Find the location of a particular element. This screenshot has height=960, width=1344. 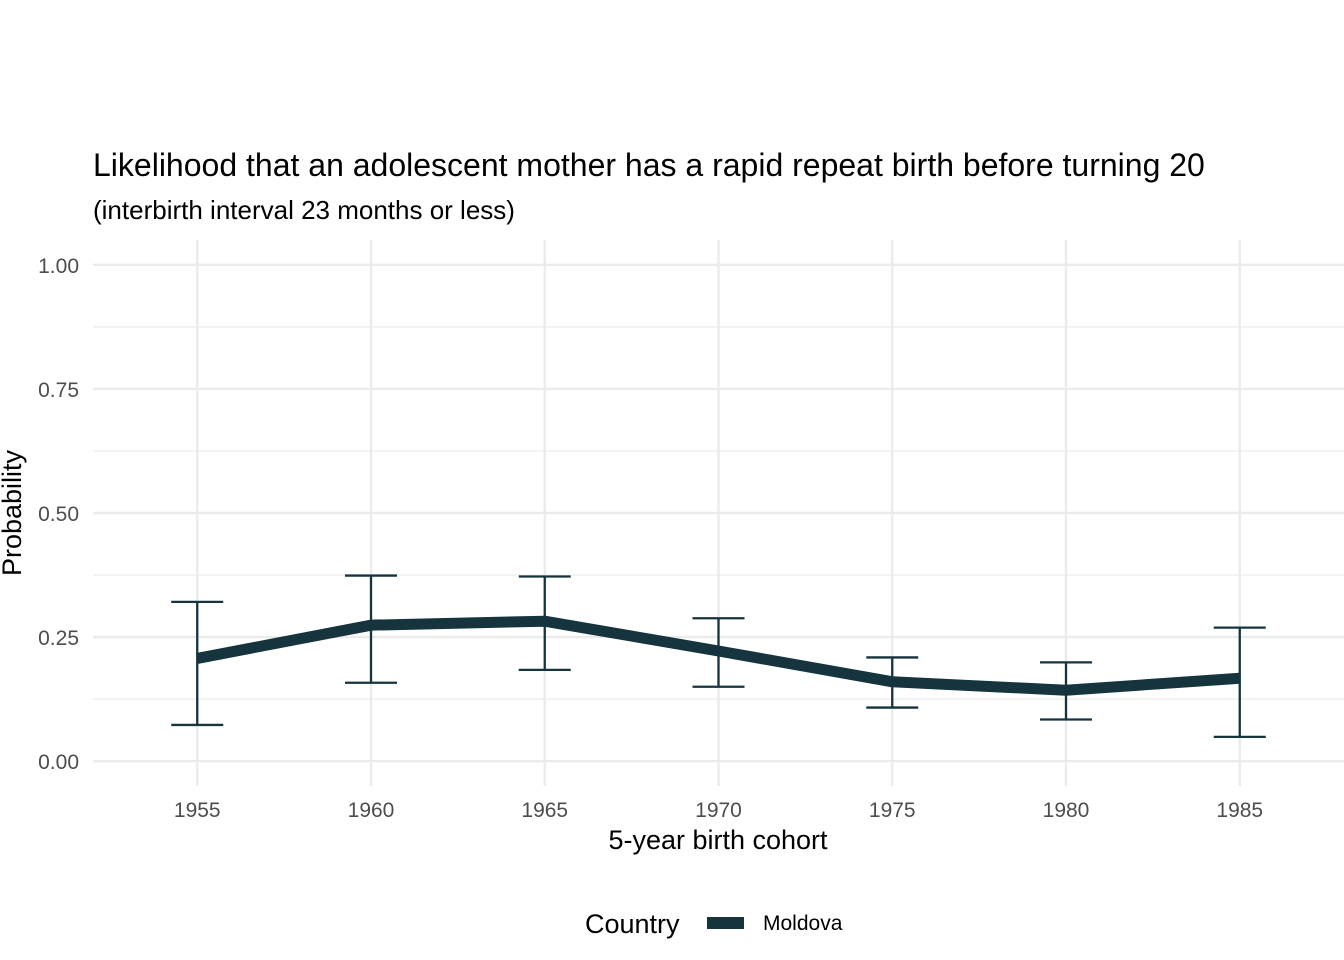

x-tick-label: 1980 is located at coordinates (1066, 810).